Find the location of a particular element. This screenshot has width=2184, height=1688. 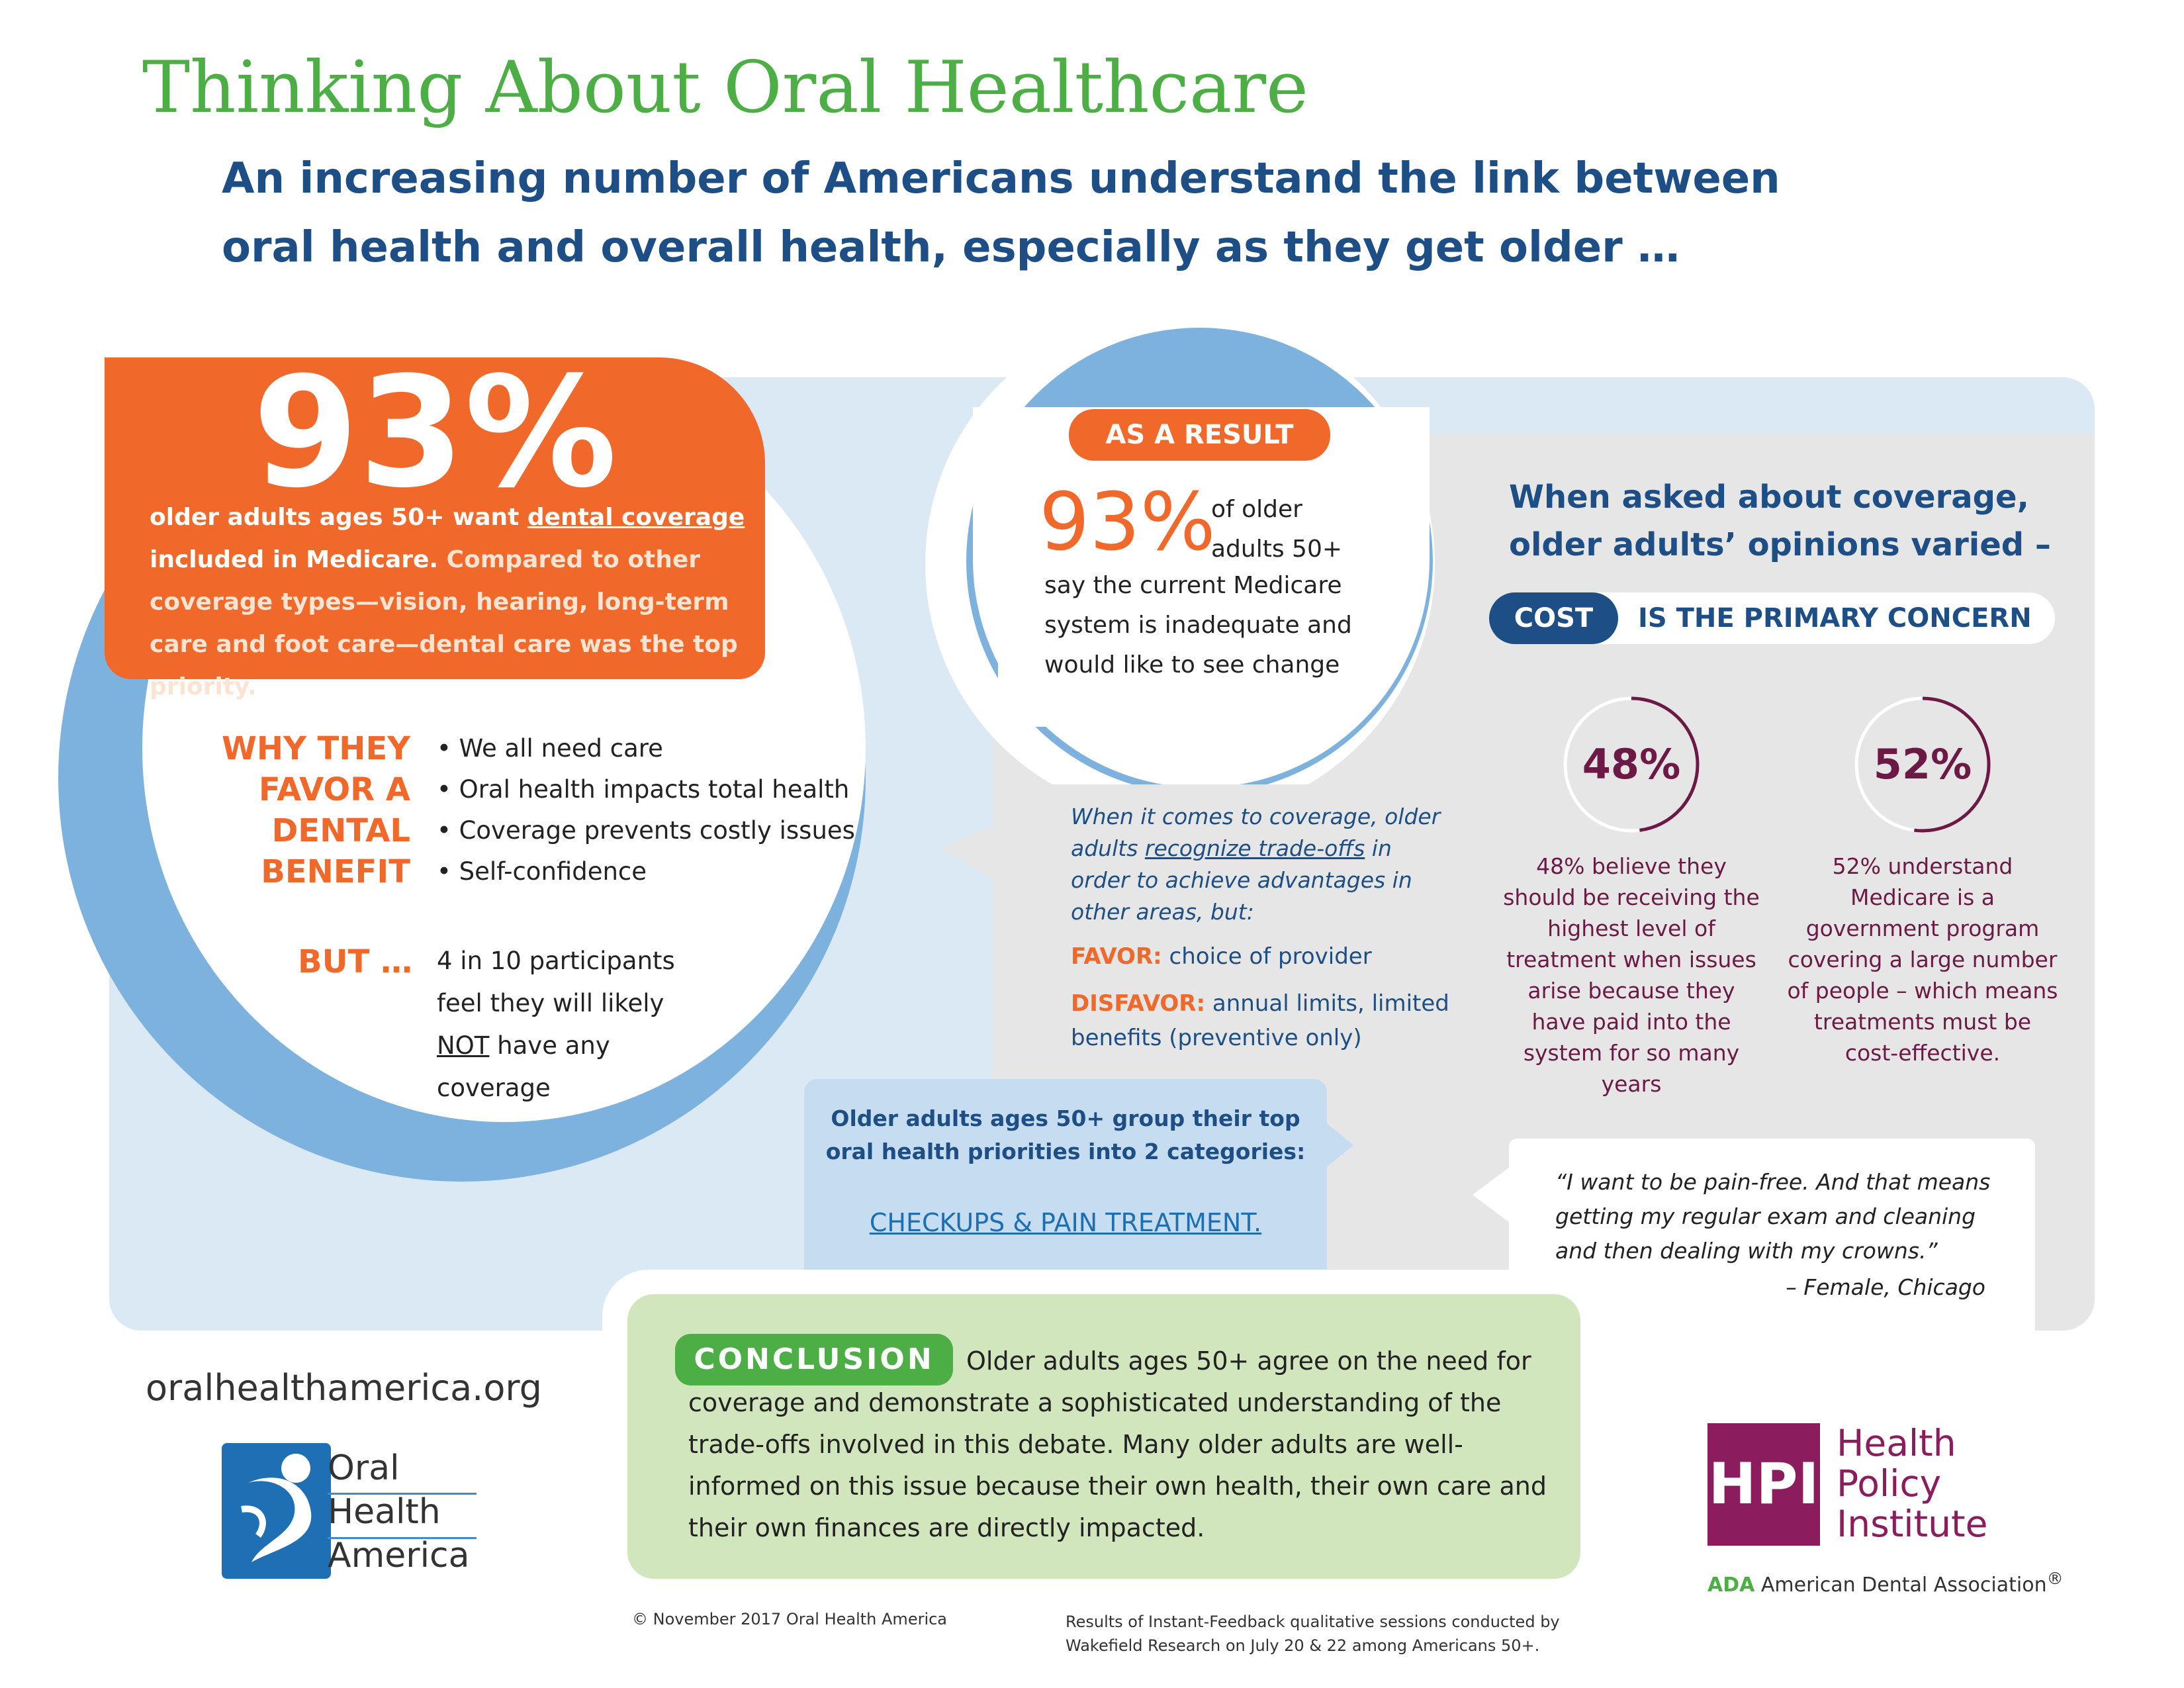

ada-registered: ® is located at coordinates (2055, 1578).